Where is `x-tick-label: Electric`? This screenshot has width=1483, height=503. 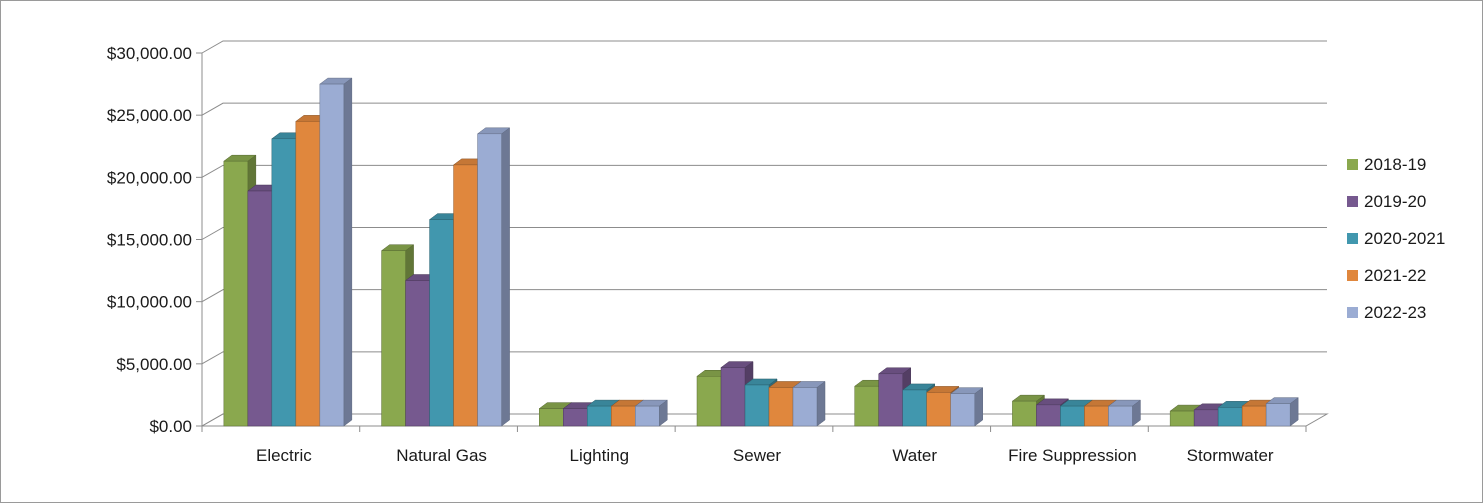
x-tick-label: Electric is located at coordinates (284, 455).